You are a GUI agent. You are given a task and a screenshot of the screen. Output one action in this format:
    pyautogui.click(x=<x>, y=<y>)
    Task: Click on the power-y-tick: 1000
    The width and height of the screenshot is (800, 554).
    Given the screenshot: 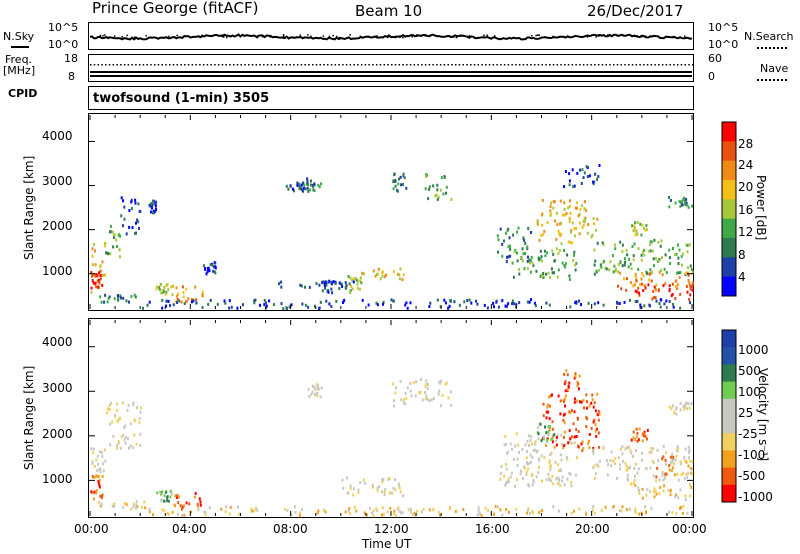 What is the action you would take?
    pyautogui.click(x=57, y=271)
    